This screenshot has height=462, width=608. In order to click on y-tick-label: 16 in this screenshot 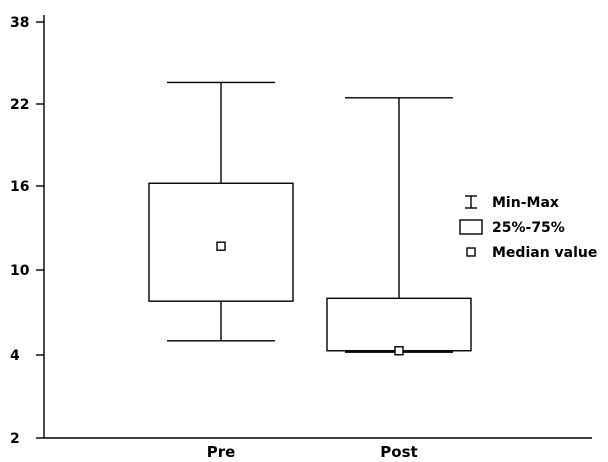, I will do `click(19, 187)`.